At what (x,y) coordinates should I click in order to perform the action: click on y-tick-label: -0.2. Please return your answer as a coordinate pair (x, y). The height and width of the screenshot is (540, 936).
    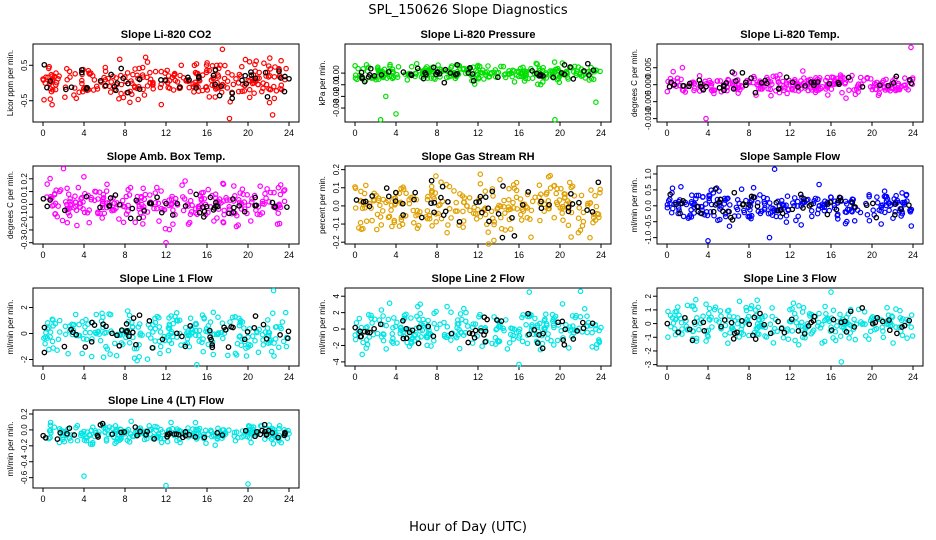
    Looking at the image, I should click on (24, 445).